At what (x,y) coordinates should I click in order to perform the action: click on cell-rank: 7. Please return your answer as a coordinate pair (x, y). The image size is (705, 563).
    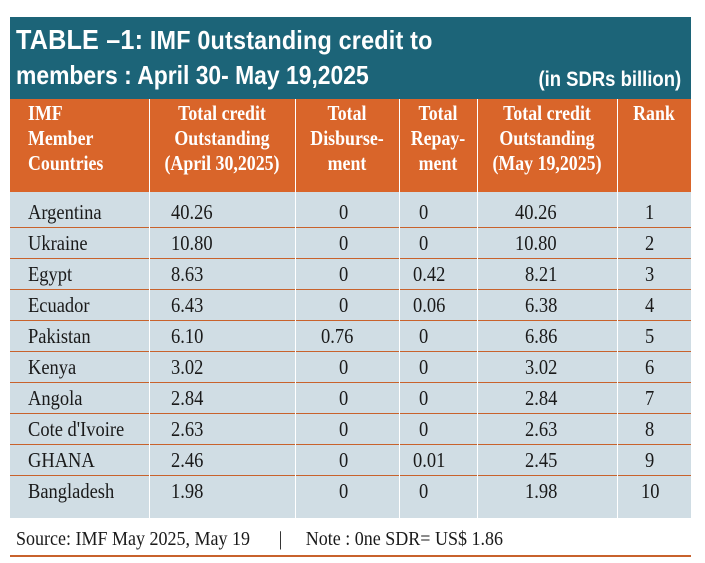
    Looking at the image, I should click on (650, 398).